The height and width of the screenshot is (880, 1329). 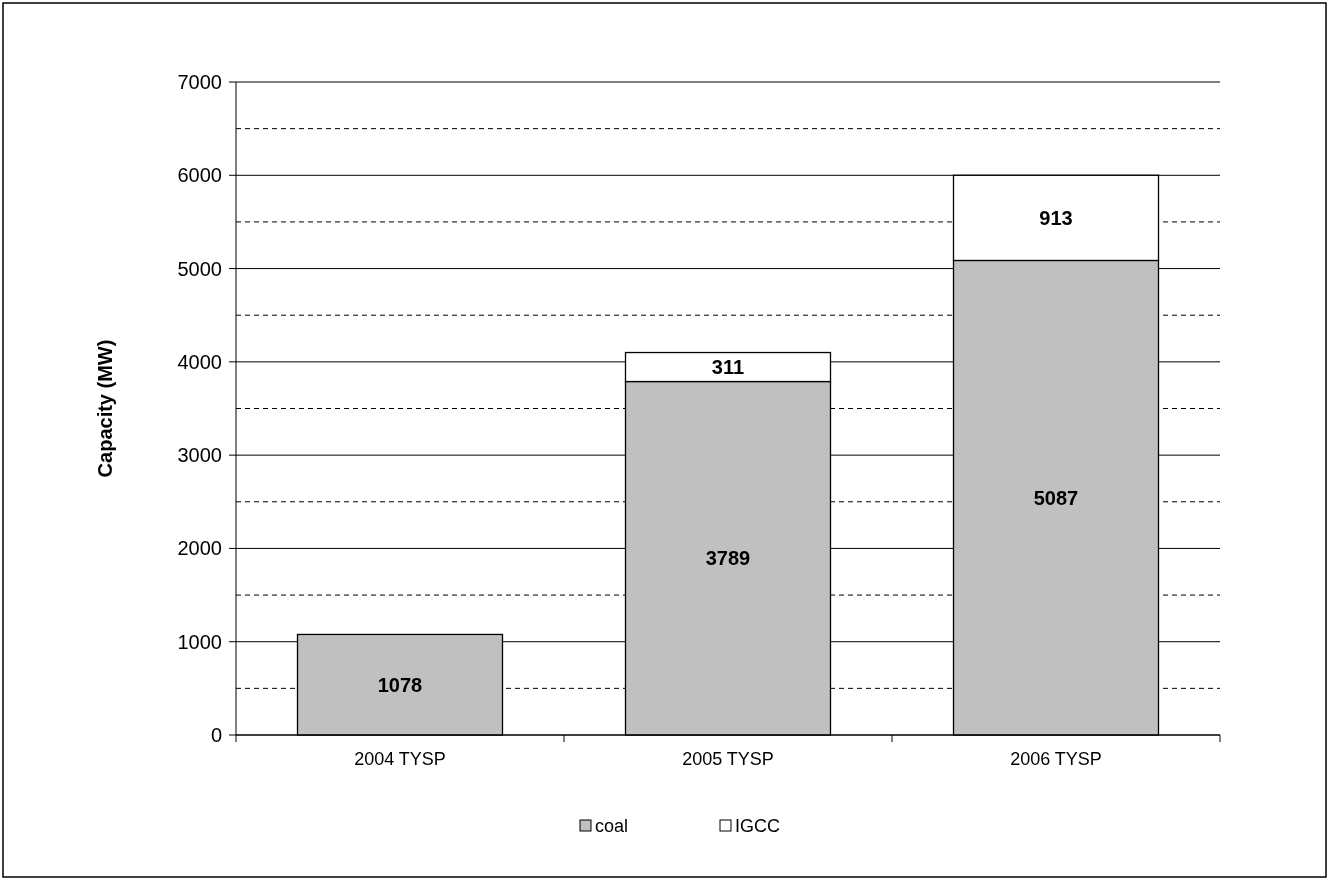 What do you see at coordinates (728, 759) in the screenshot?
I see `x-tick-label: 2005 TYSP` at bounding box center [728, 759].